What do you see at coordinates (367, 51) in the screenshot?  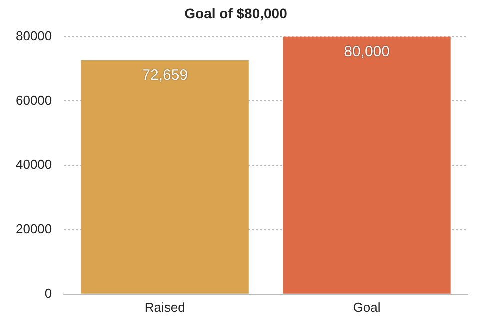 I see `data-label: 80,000` at bounding box center [367, 51].